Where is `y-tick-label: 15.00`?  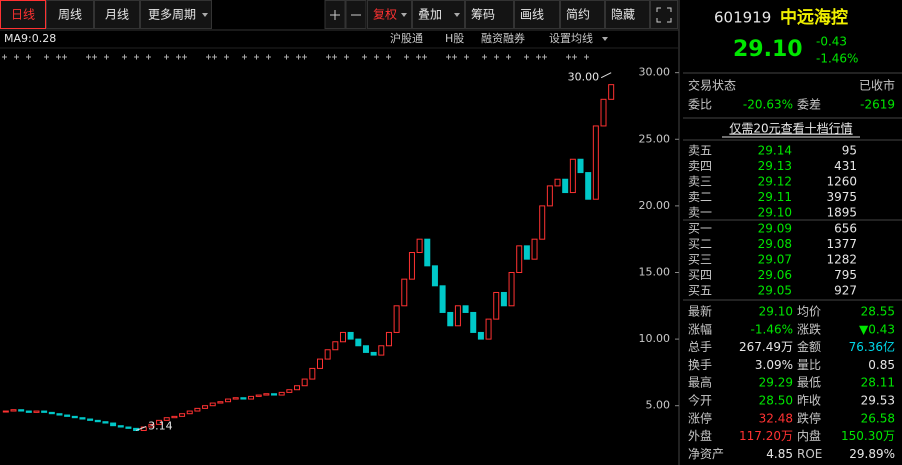 y-tick-label: 15.00 is located at coordinates (655, 271).